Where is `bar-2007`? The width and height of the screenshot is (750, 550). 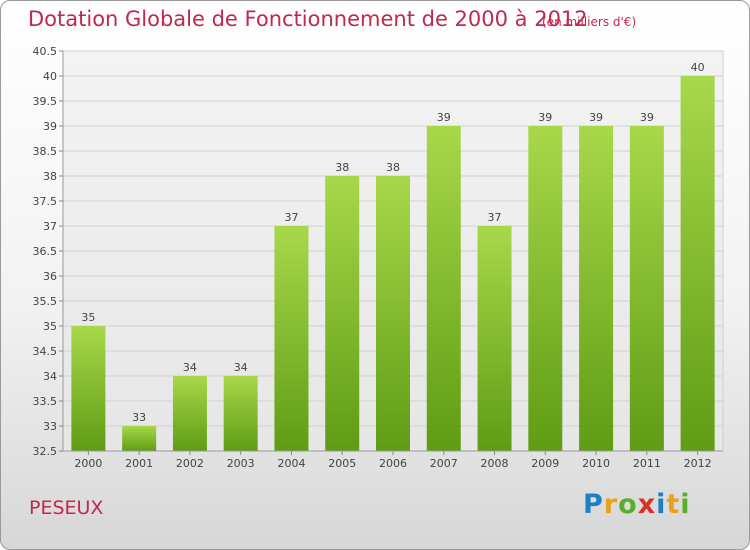 bar-2007 is located at coordinates (443, 288).